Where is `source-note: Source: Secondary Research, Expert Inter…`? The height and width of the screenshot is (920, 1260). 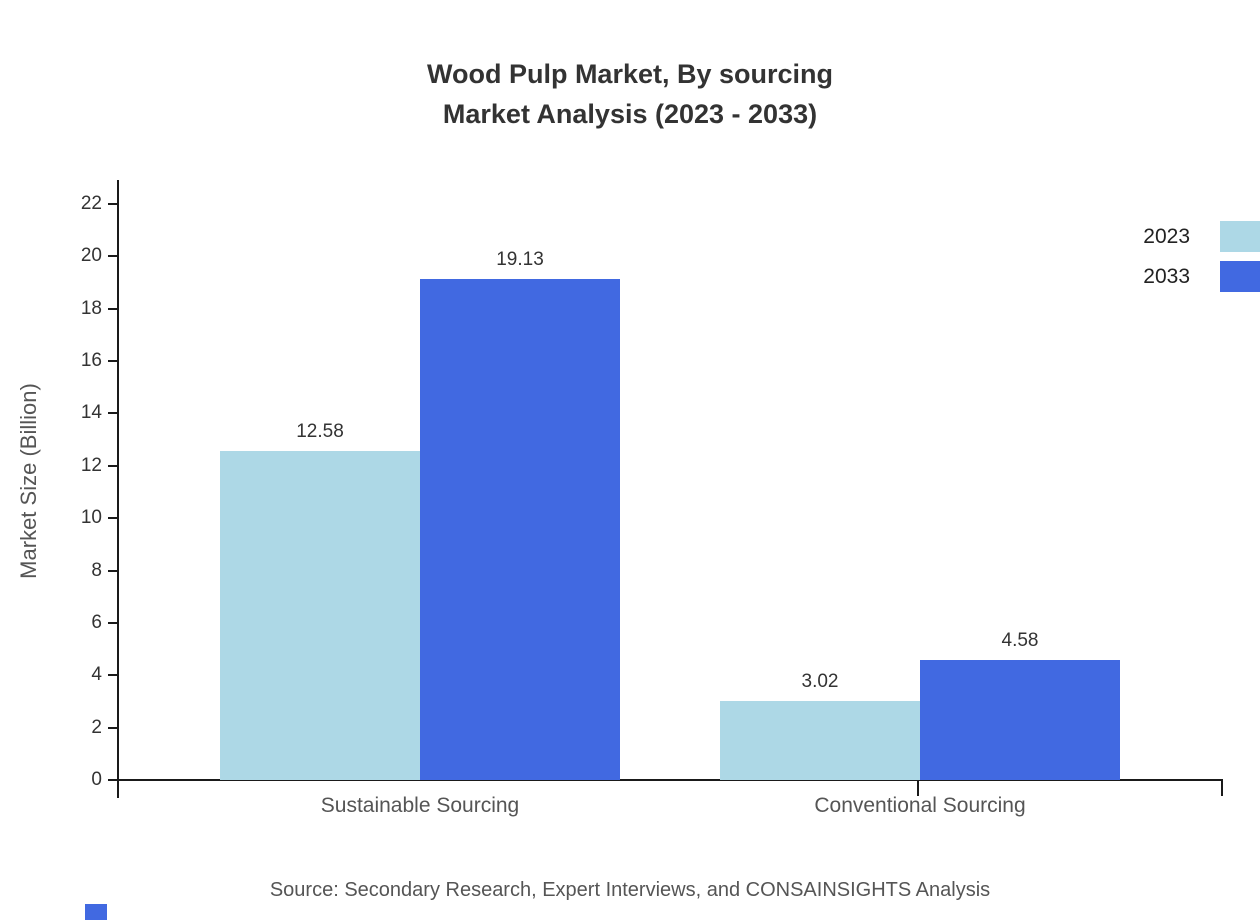 source-note: Source: Secondary Research, Expert Inter… is located at coordinates (630, 890).